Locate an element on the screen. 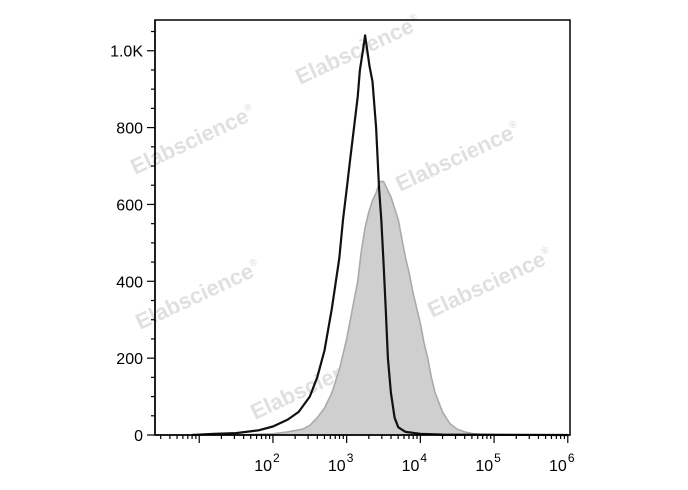 The image size is (688, 490). x-tick-label: 10² is located at coordinates (267, 463).